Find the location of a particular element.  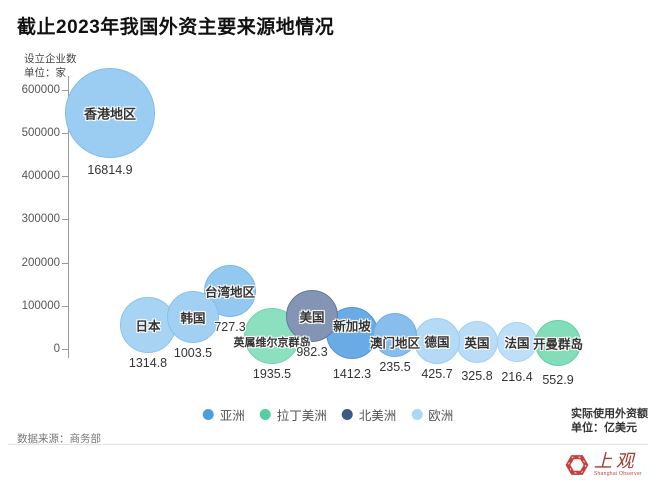

bubble-name-label: 英属维尔京群岛 is located at coordinates (272, 343).